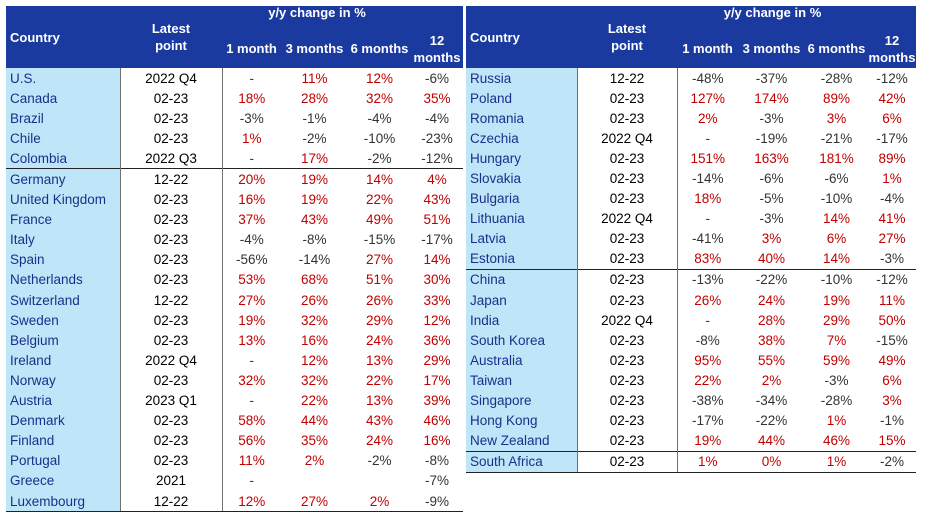 The width and height of the screenshot is (931, 516). What do you see at coordinates (691, 98) in the screenshot?
I see `table-row: Poland 02-23 127% 174% 89% 42%` at bounding box center [691, 98].